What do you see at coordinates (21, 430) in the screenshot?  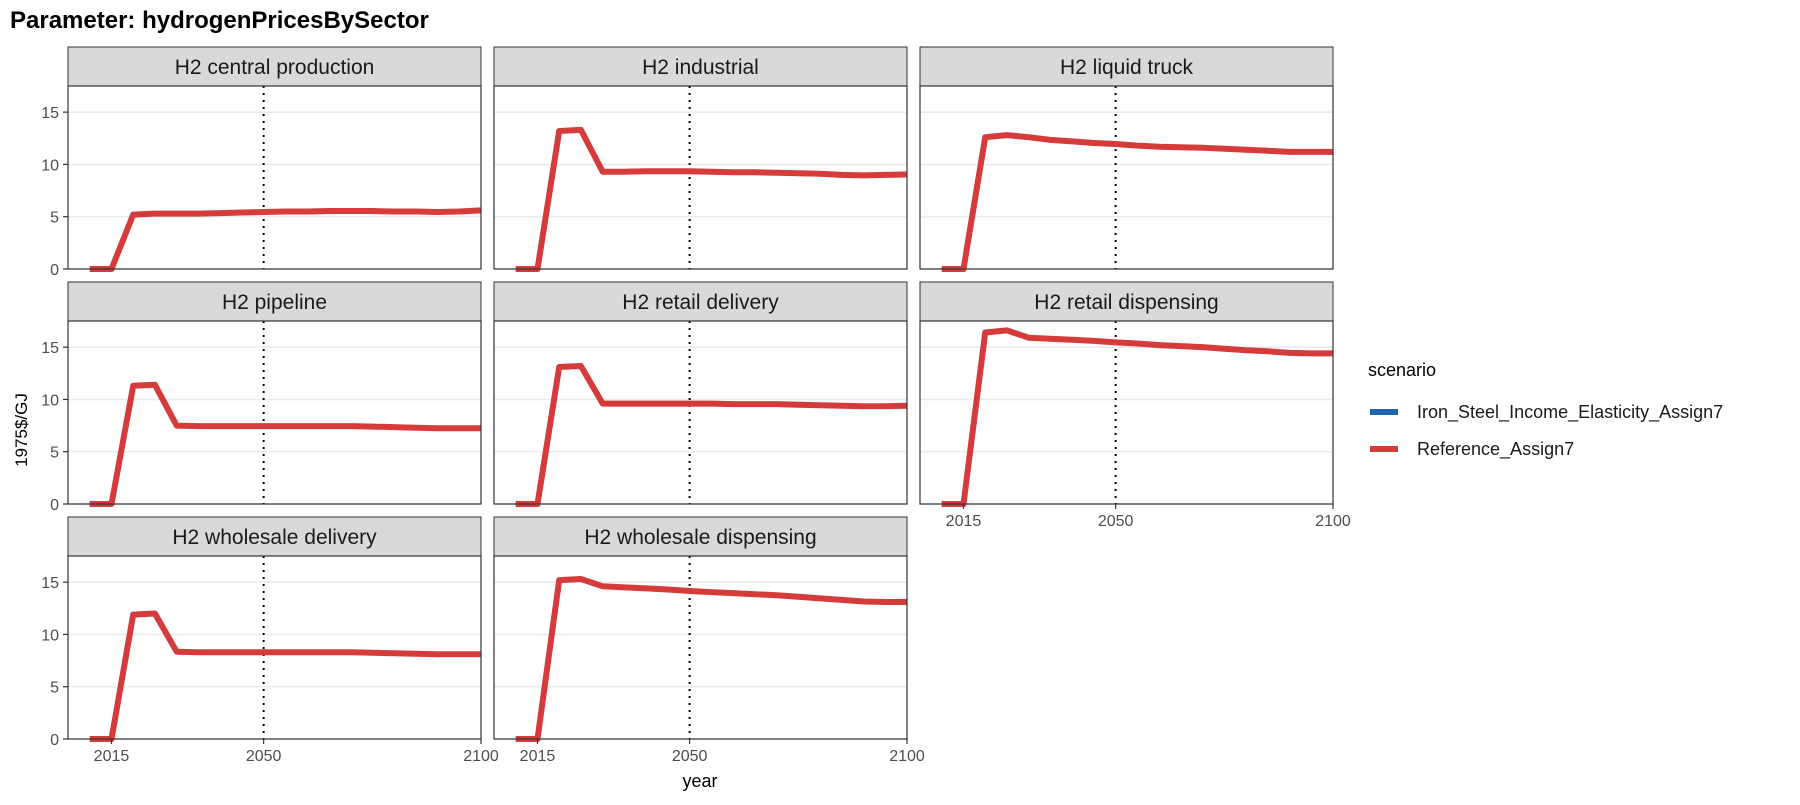 I see `y-axis-label: 1975$/GJ` at bounding box center [21, 430].